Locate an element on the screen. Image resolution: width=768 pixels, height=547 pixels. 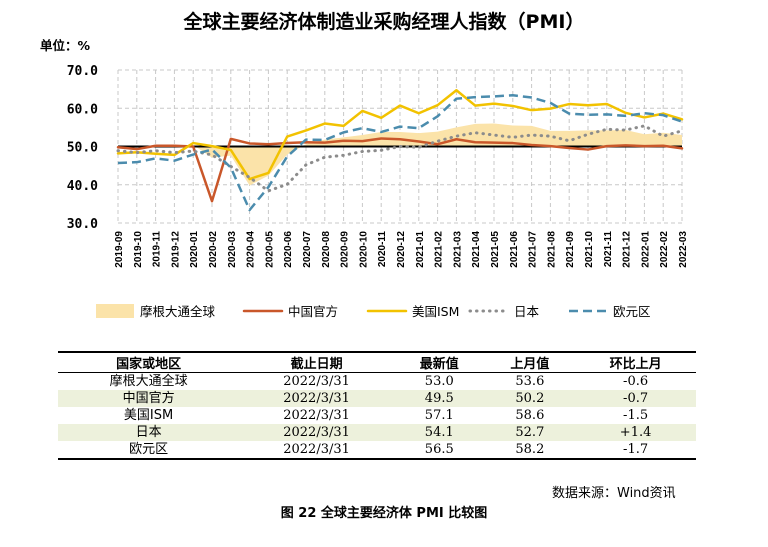
table-cell: -0.6 is located at coordinates (636, 381).